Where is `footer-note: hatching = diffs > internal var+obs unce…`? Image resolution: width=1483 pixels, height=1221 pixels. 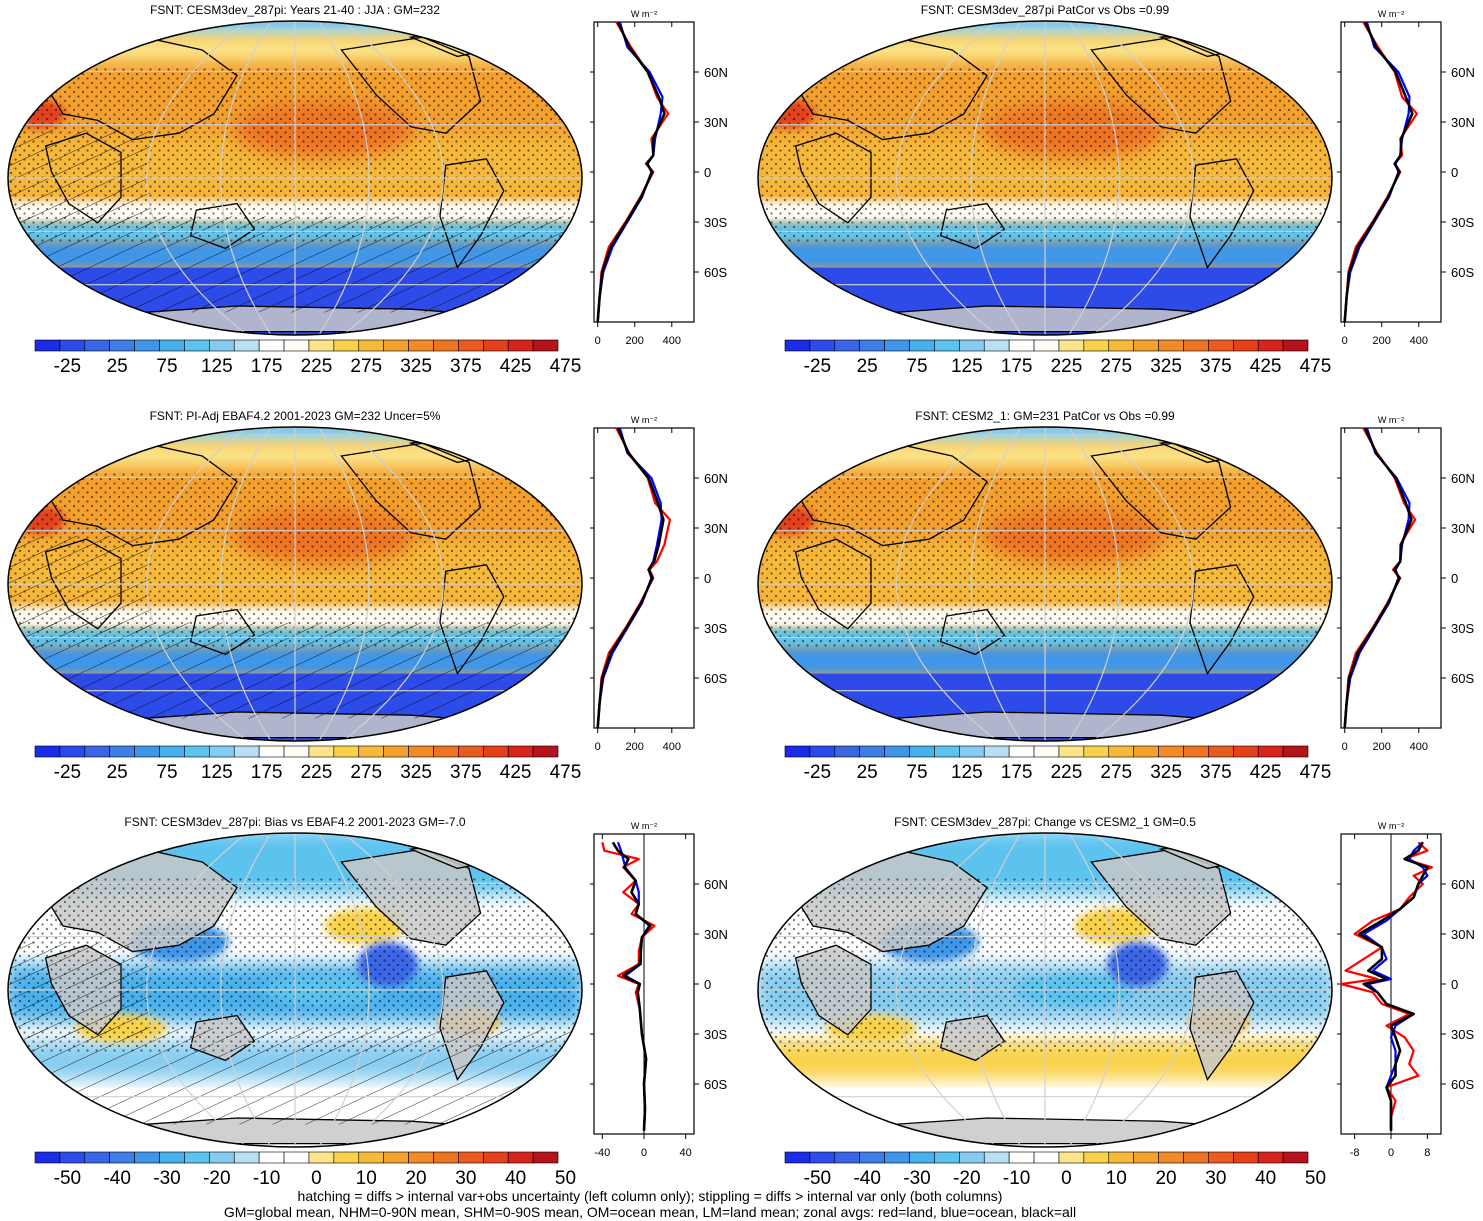 footer-note: hatching = diffs > internal var+obs unce… is located at coordinates (650, 1204).